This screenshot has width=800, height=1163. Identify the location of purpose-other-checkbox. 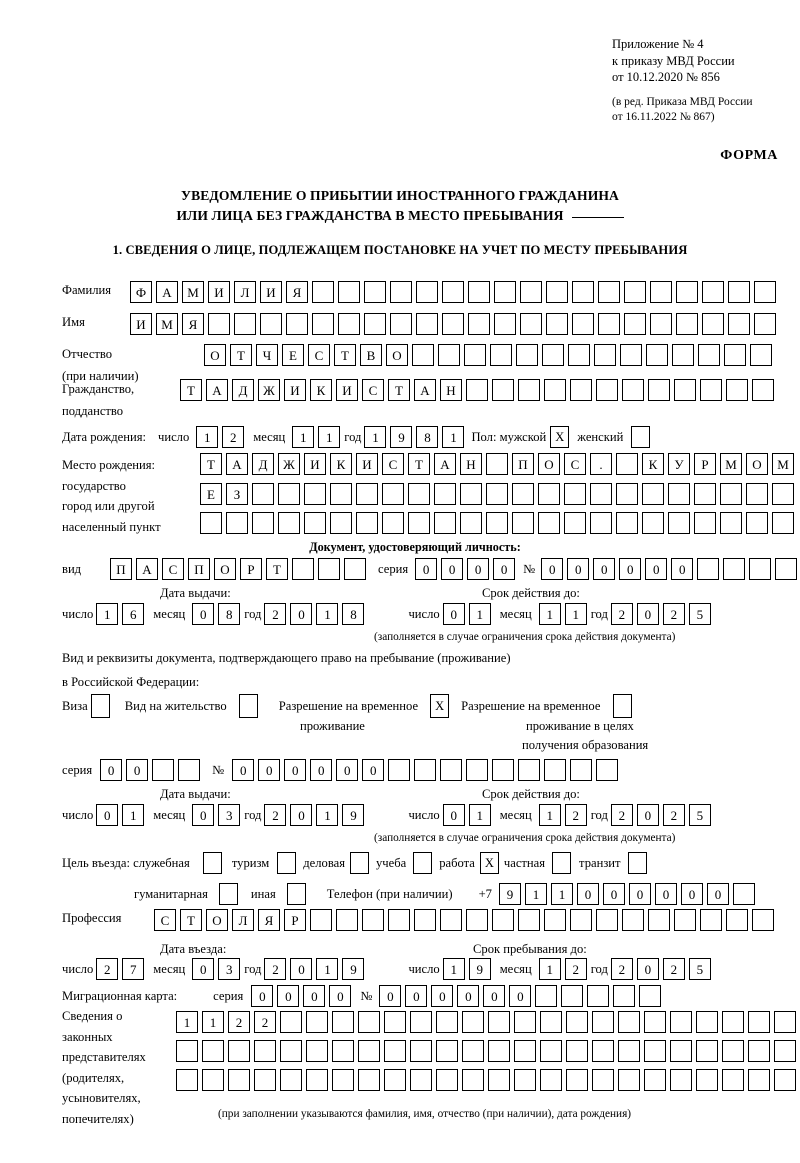
(296, 894).